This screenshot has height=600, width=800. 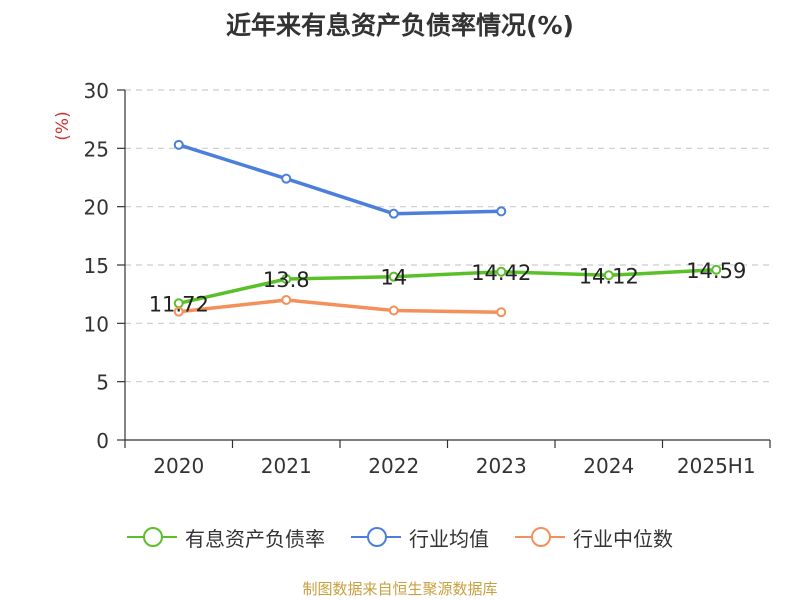 I want to click on legend-item: 有息资产负债率, so click(x=226, y=537).